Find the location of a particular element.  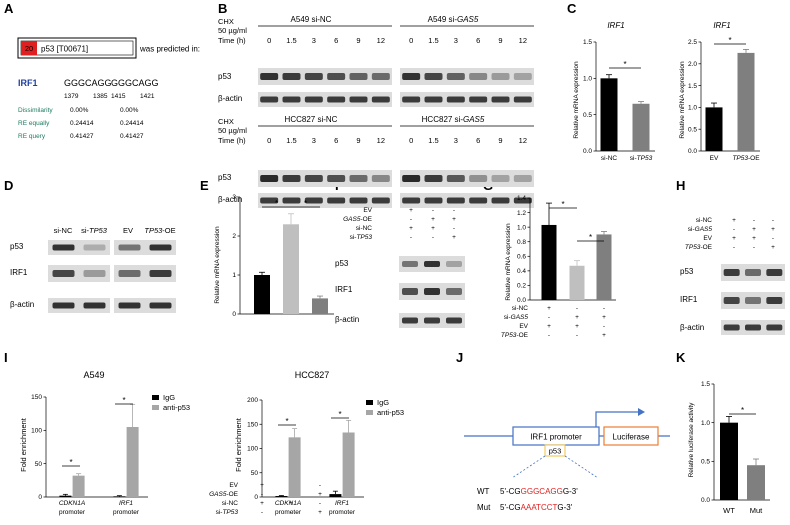

time-point-label: 6 is located at coordinates (478, 40).